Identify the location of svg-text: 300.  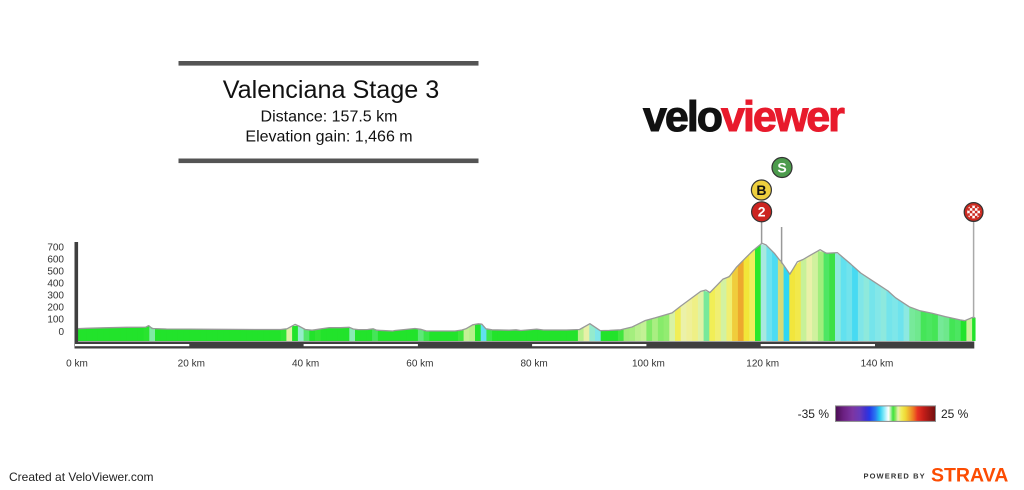
(55, 296).